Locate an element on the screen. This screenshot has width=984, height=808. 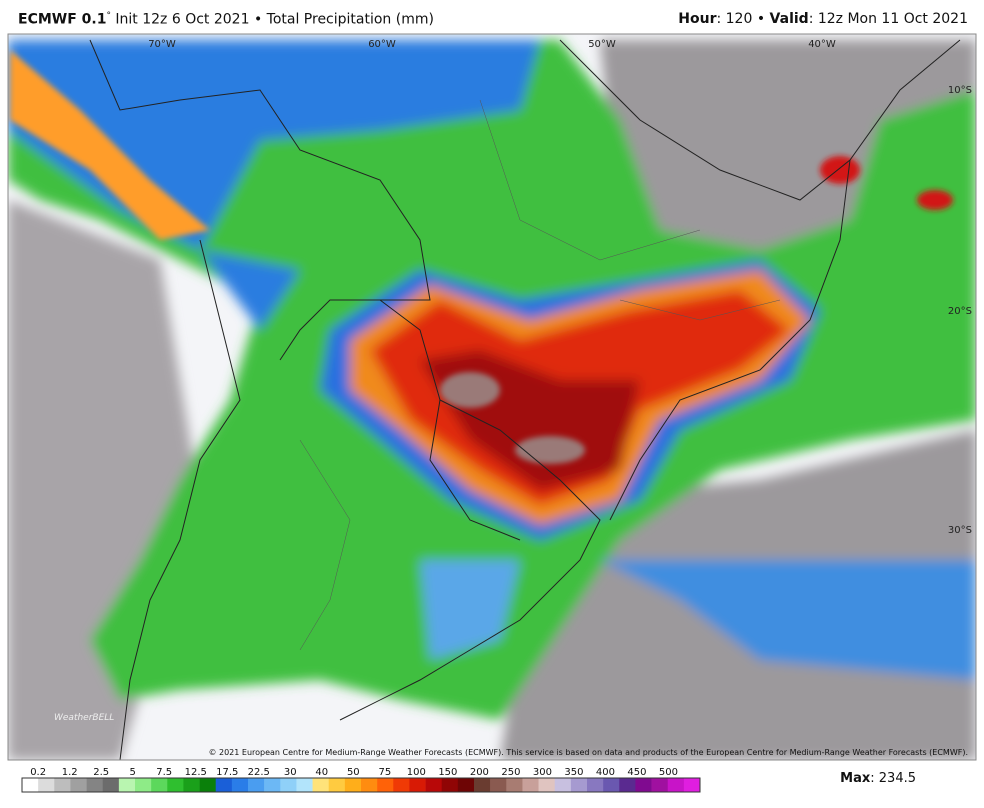
valid-text: : 12z Mon 11 Oct 2021 is located at coordinates (888, 19).